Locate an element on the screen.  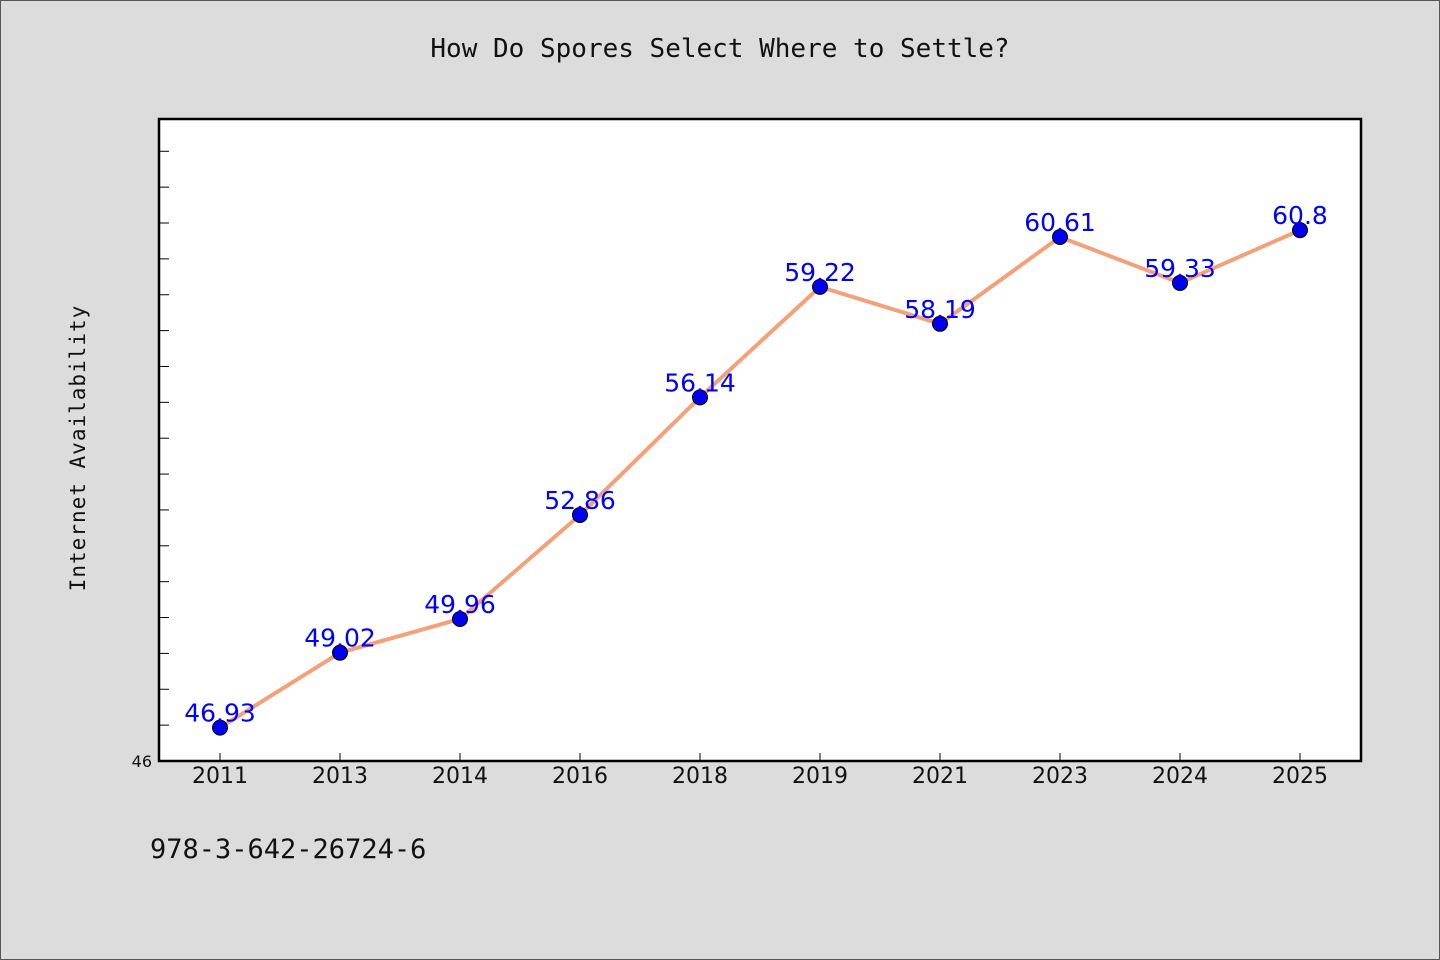
data-label: 60.8 is located at coordinates (1300, 215).